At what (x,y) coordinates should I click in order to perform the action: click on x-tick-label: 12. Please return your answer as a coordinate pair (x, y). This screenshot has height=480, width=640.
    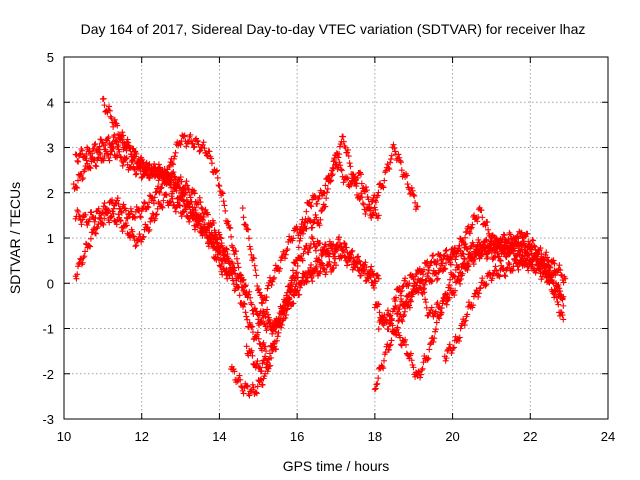
    Looking at the image, I should click on (141, 436).